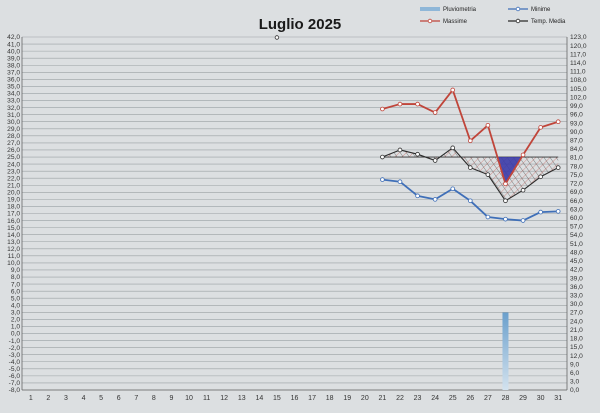 This screenshot has height=413, width=600. What do you see at coordinates (277, 37) in the screenshot?
I see `stray-point` at bounding box center [277, 37].